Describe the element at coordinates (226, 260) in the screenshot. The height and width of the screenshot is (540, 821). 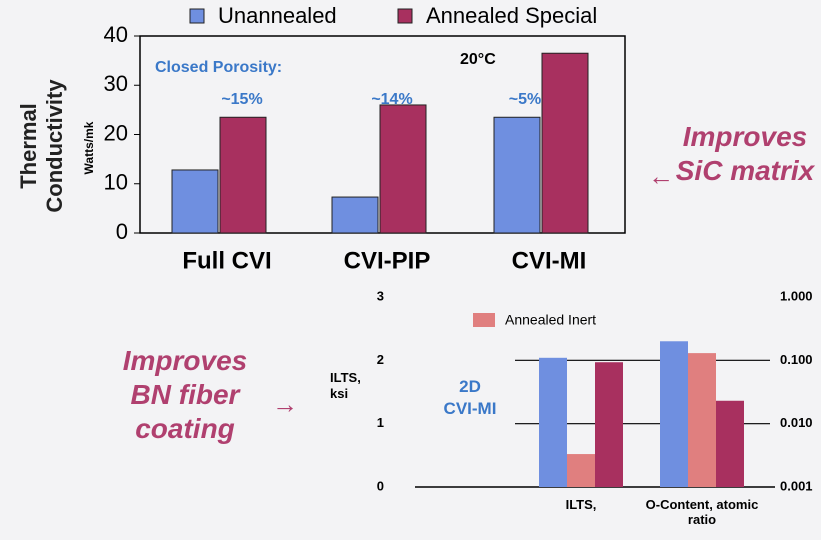
I see `x-tick-label: Full CVI` at that location.